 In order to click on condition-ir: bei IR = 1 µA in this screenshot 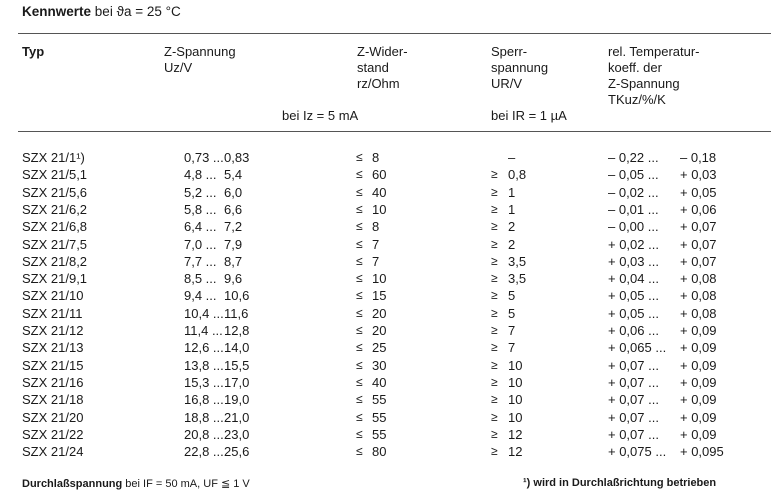, I will do `click(529, 115)`.